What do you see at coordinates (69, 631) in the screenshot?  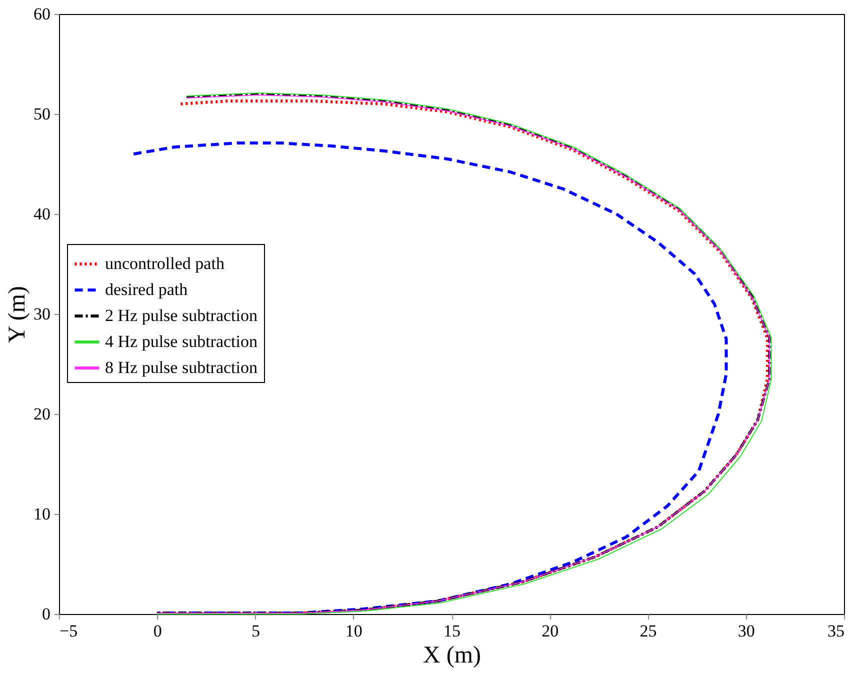 I see `x-tick-label: −5` at bounding box center [69, 631].